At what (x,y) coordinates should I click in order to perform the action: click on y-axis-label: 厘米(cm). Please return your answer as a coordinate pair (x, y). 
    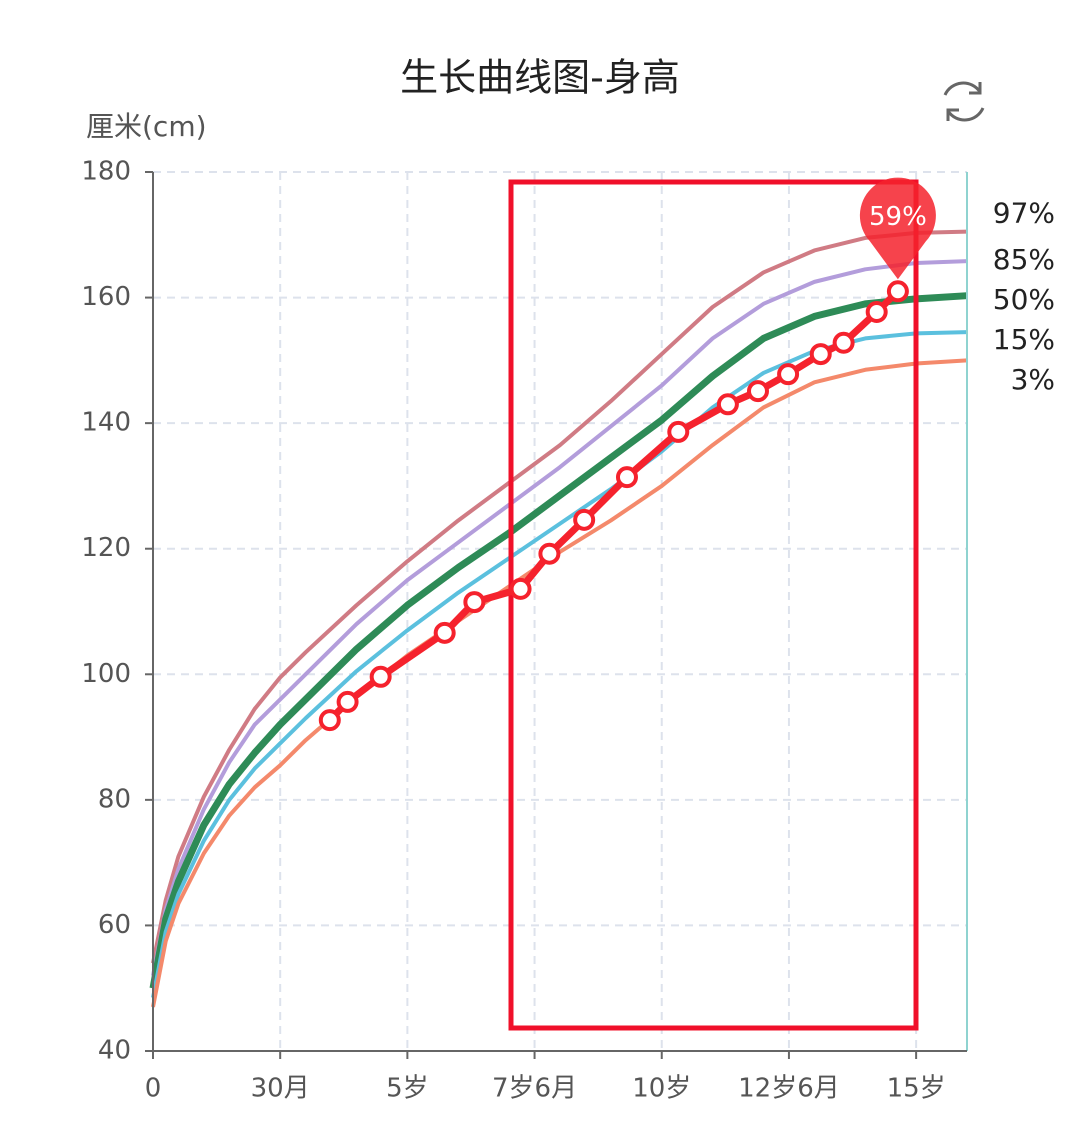
    Looking at the image, I should click on (146, 126).